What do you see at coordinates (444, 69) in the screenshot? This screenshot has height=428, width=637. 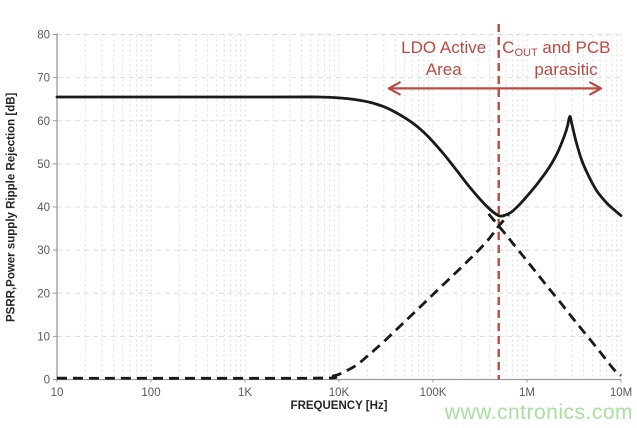 I see `ldo-active-area-label-line2: Area` at bounding box center [444, 69].